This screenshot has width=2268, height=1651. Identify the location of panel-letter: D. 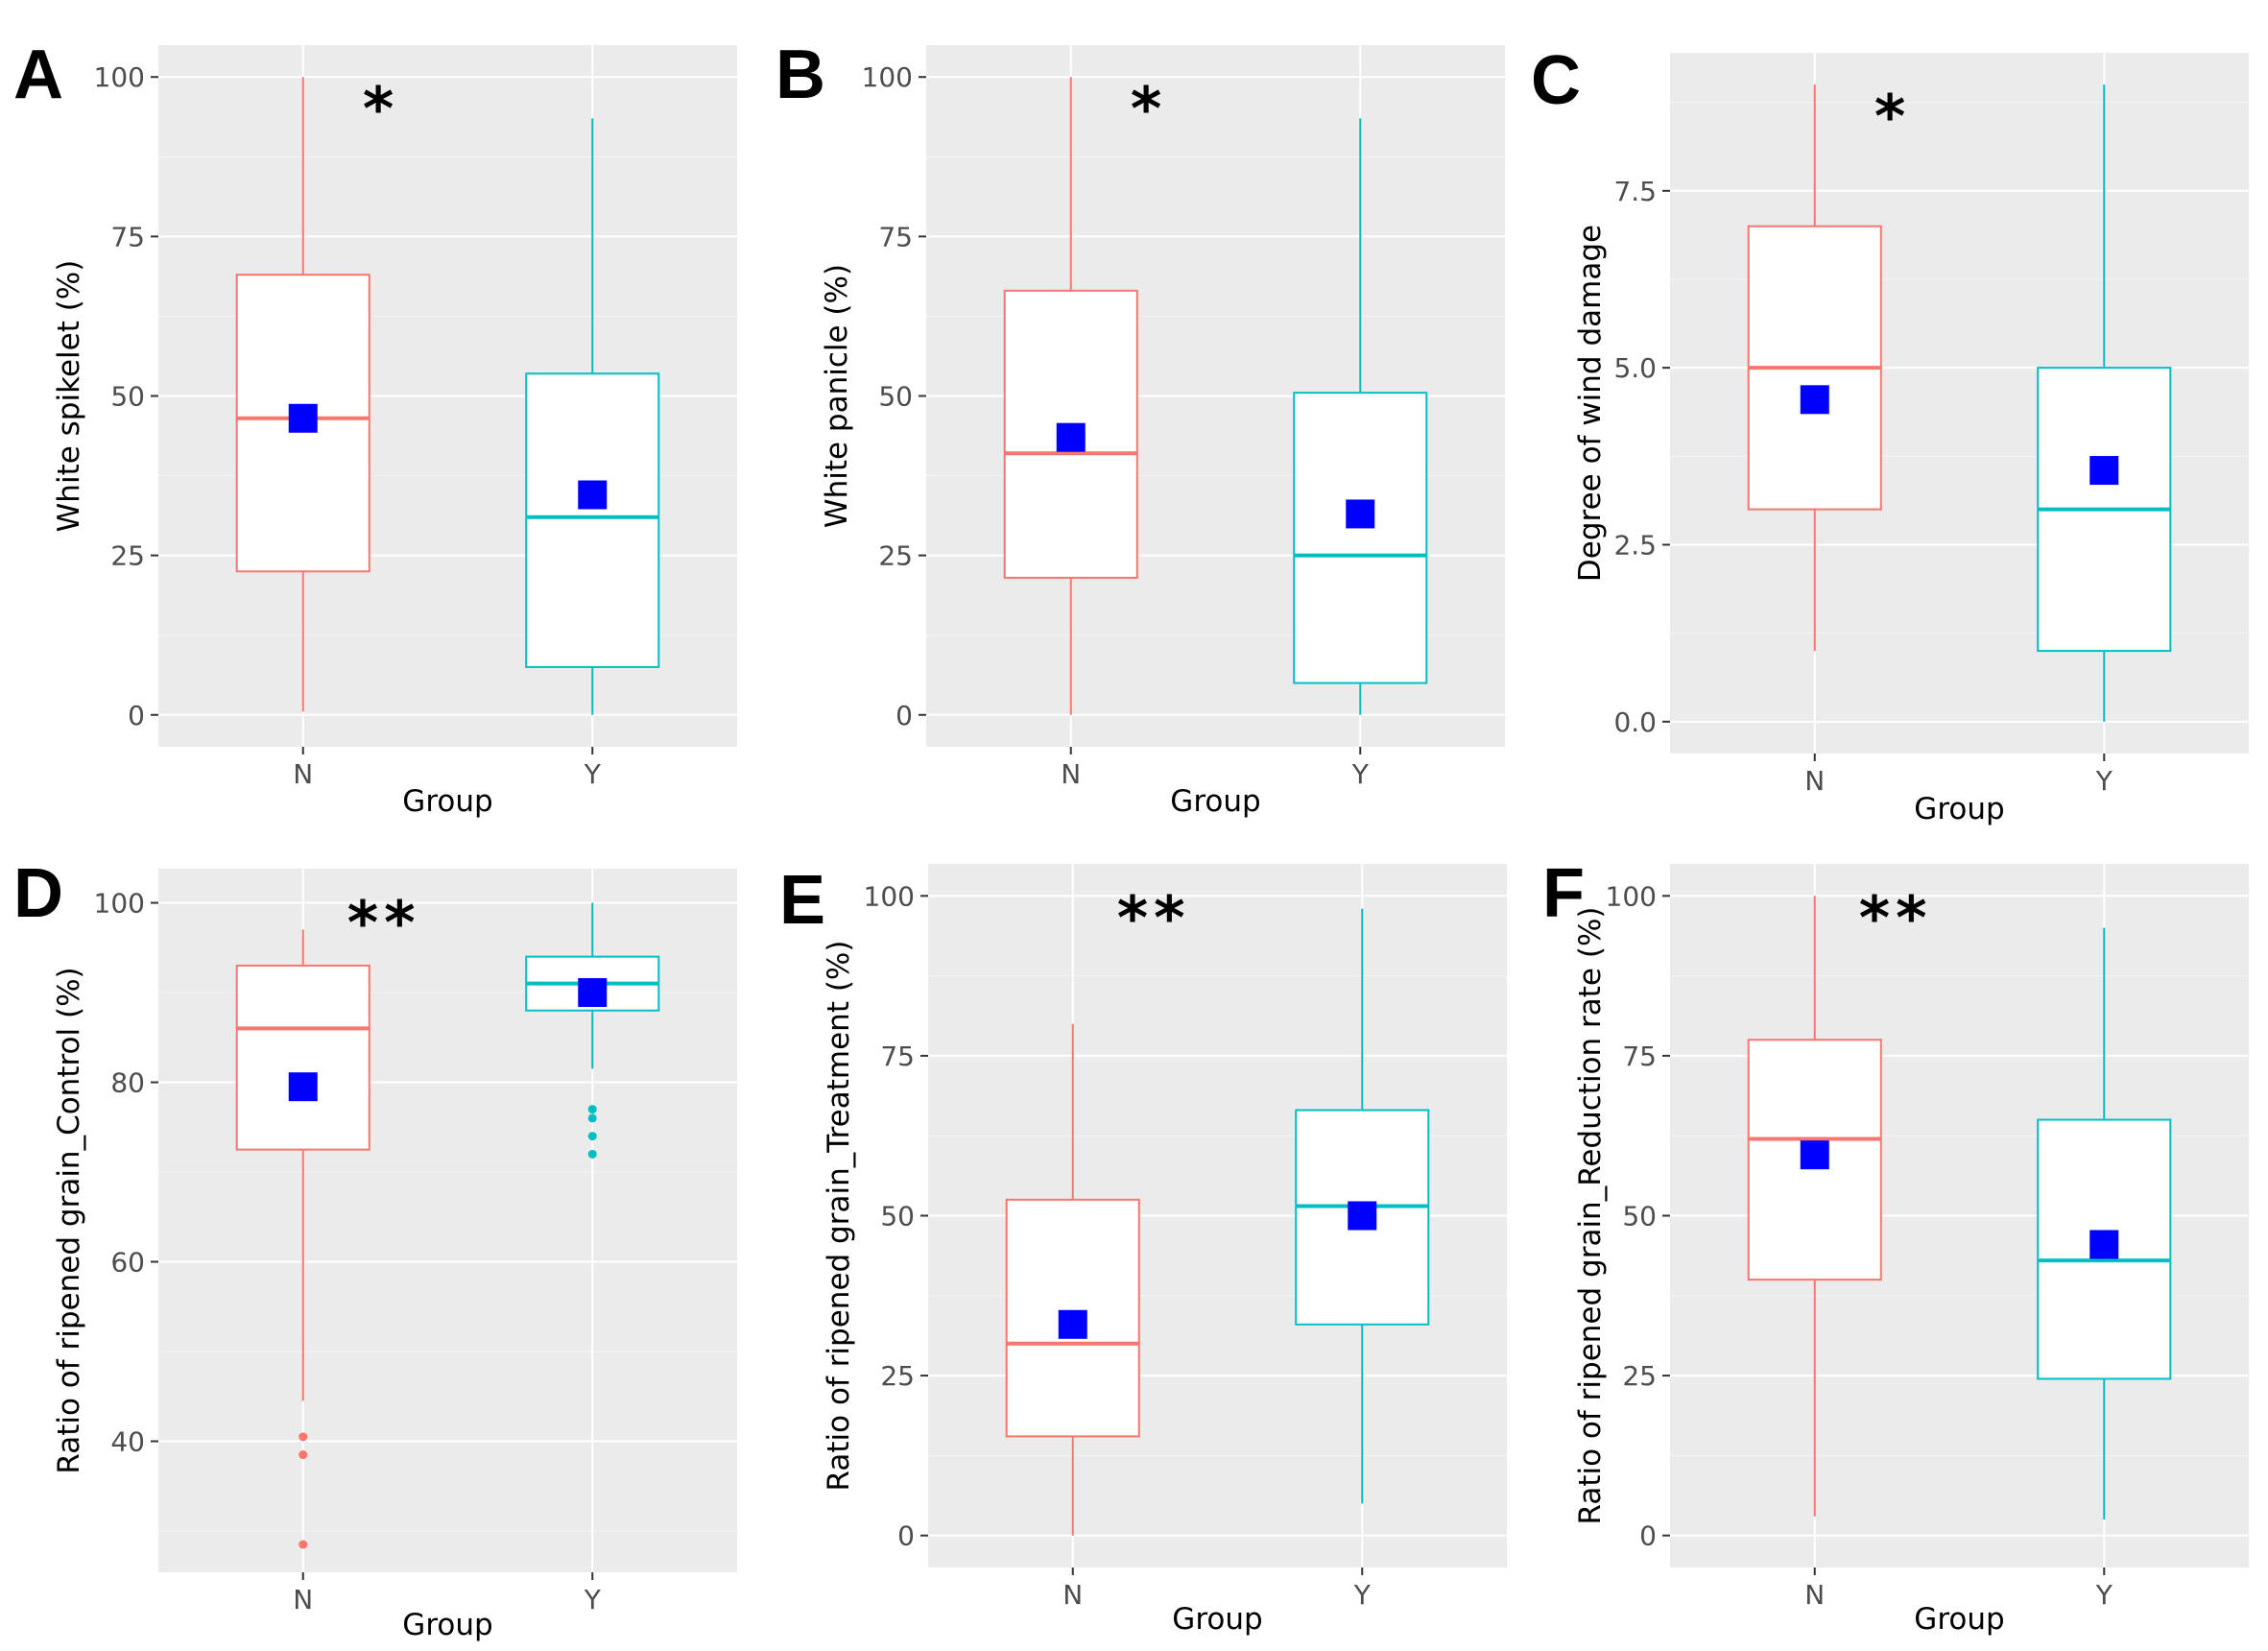
(38, 893).